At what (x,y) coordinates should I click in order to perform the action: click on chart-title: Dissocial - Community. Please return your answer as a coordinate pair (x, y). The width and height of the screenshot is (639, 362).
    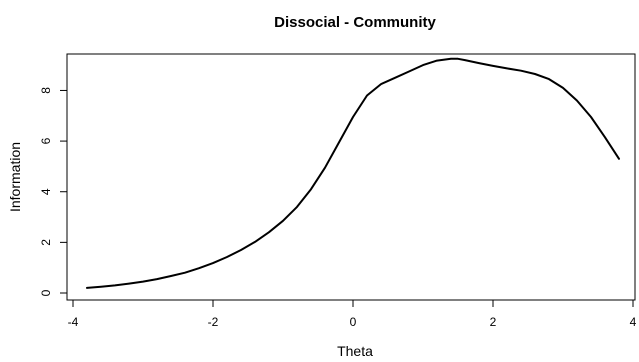
    Looking at the image, I should click on (355, 22).